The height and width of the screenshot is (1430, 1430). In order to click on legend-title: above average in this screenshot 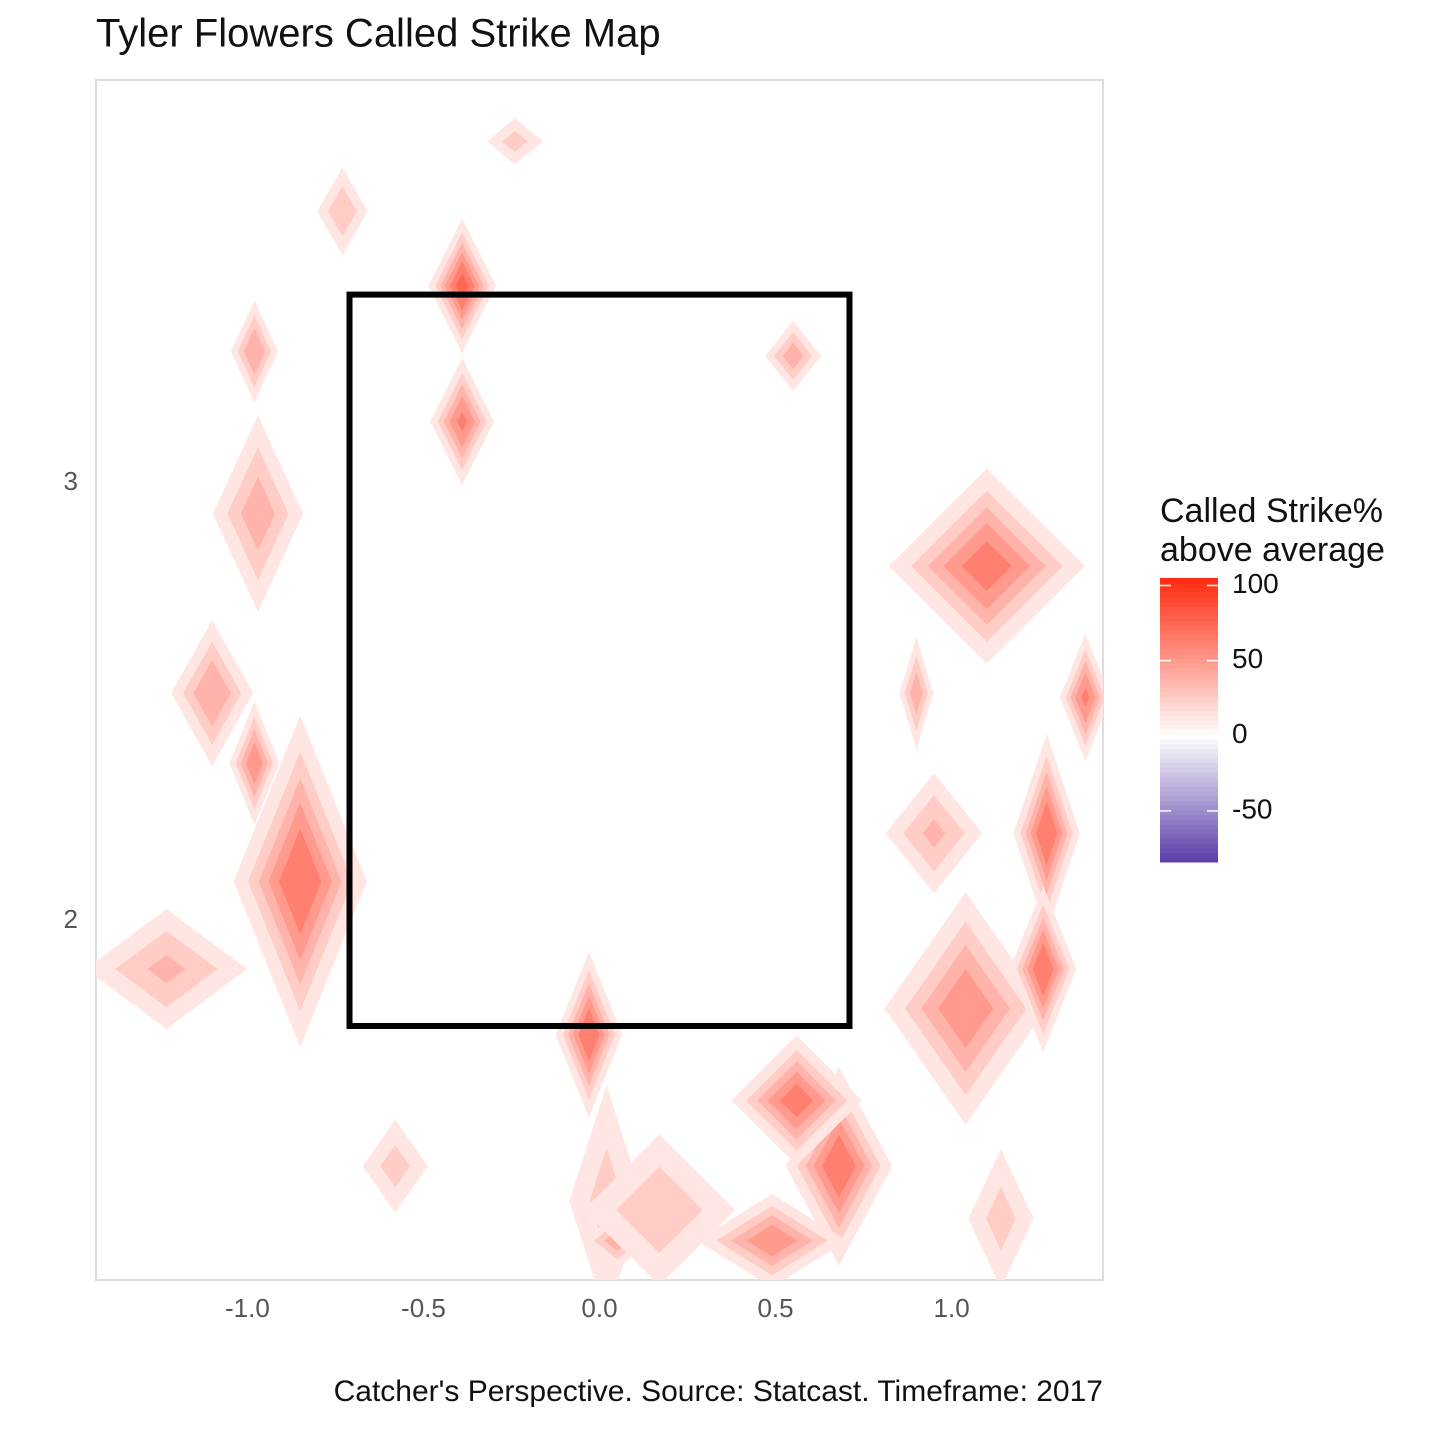, I will do `click(1272, 550)`.